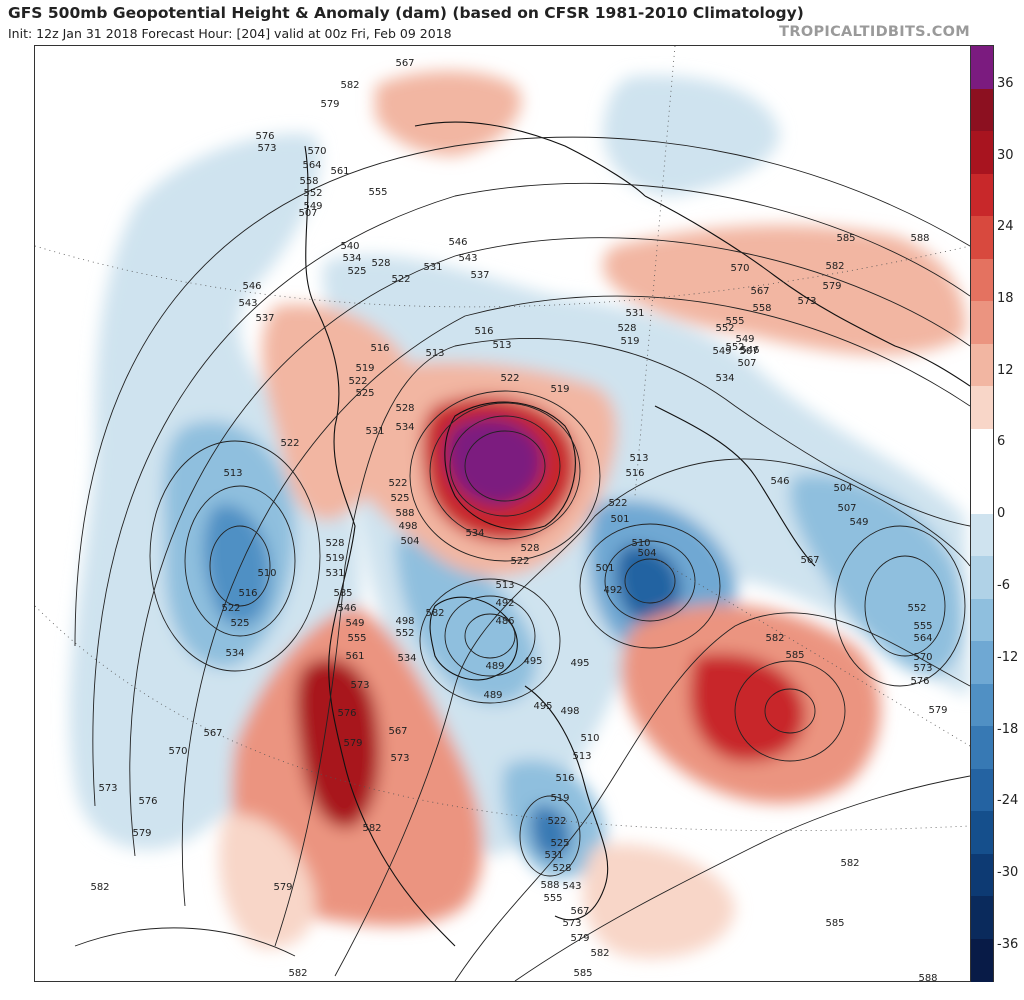  What do you see at coordinates (466, 620) in the screenshot?
I see `negative-anomaly-canada` at bounding box center [466, 620].